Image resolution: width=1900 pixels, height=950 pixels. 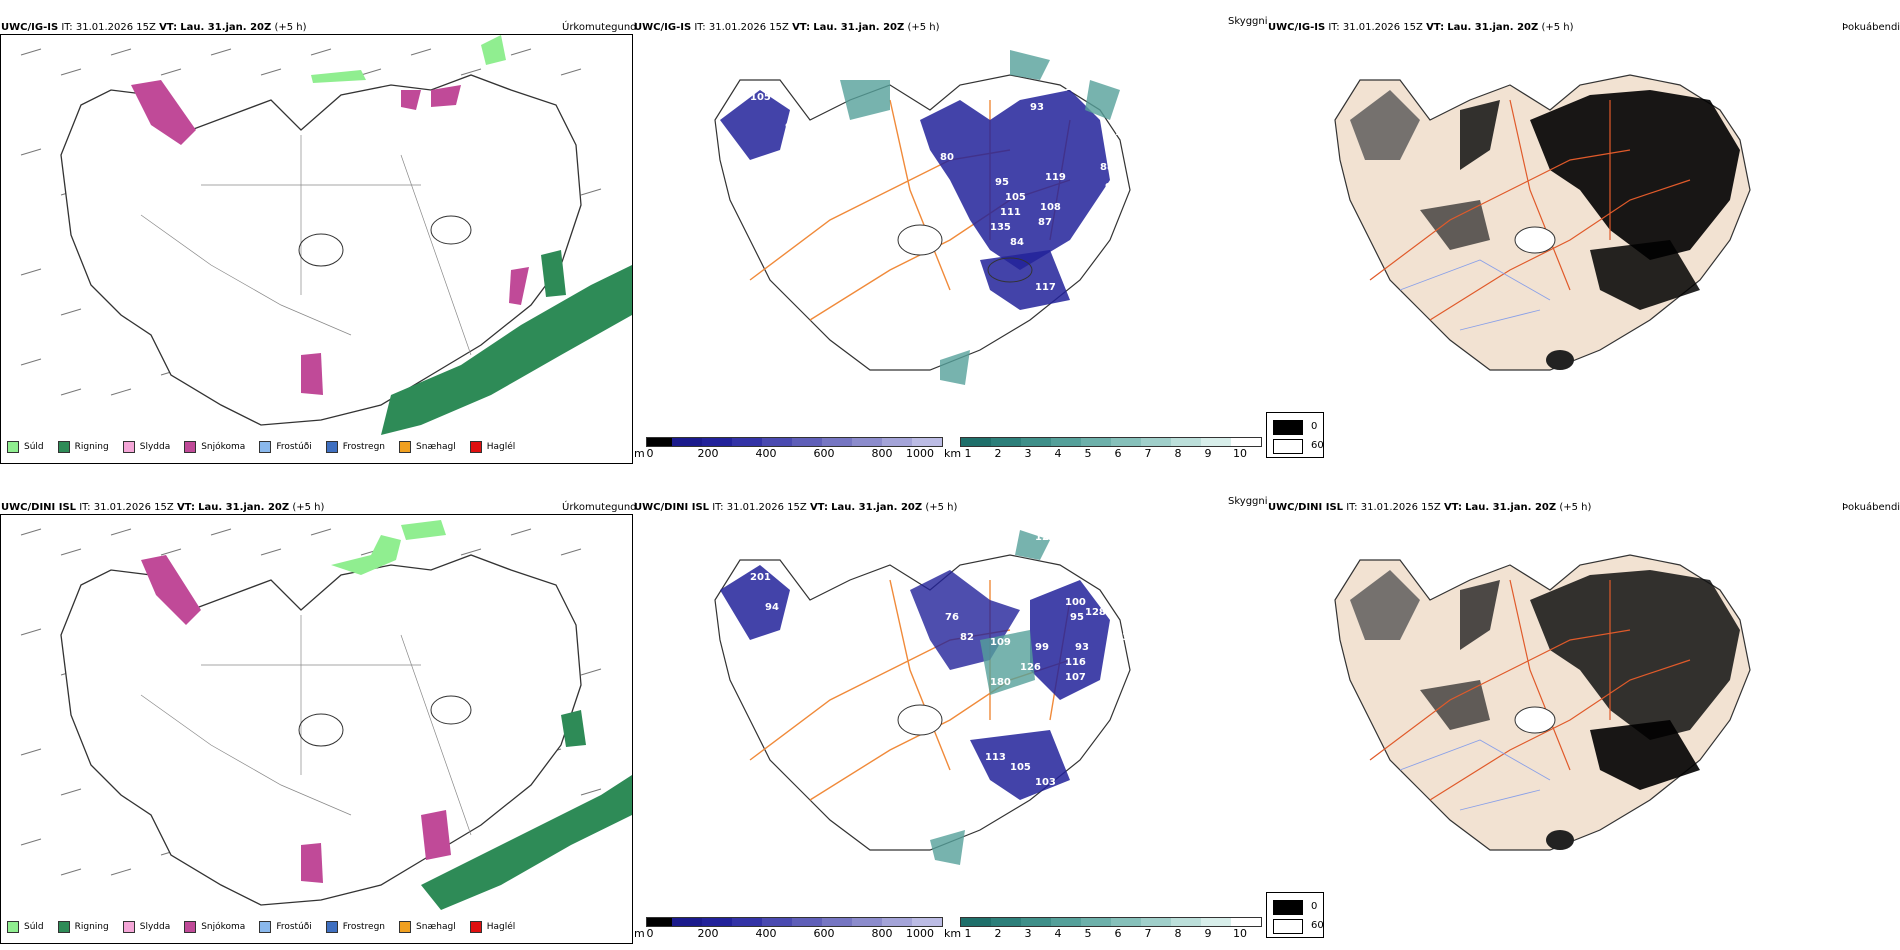 I want to click on value-label: 130, so click(x=1075, y=87).